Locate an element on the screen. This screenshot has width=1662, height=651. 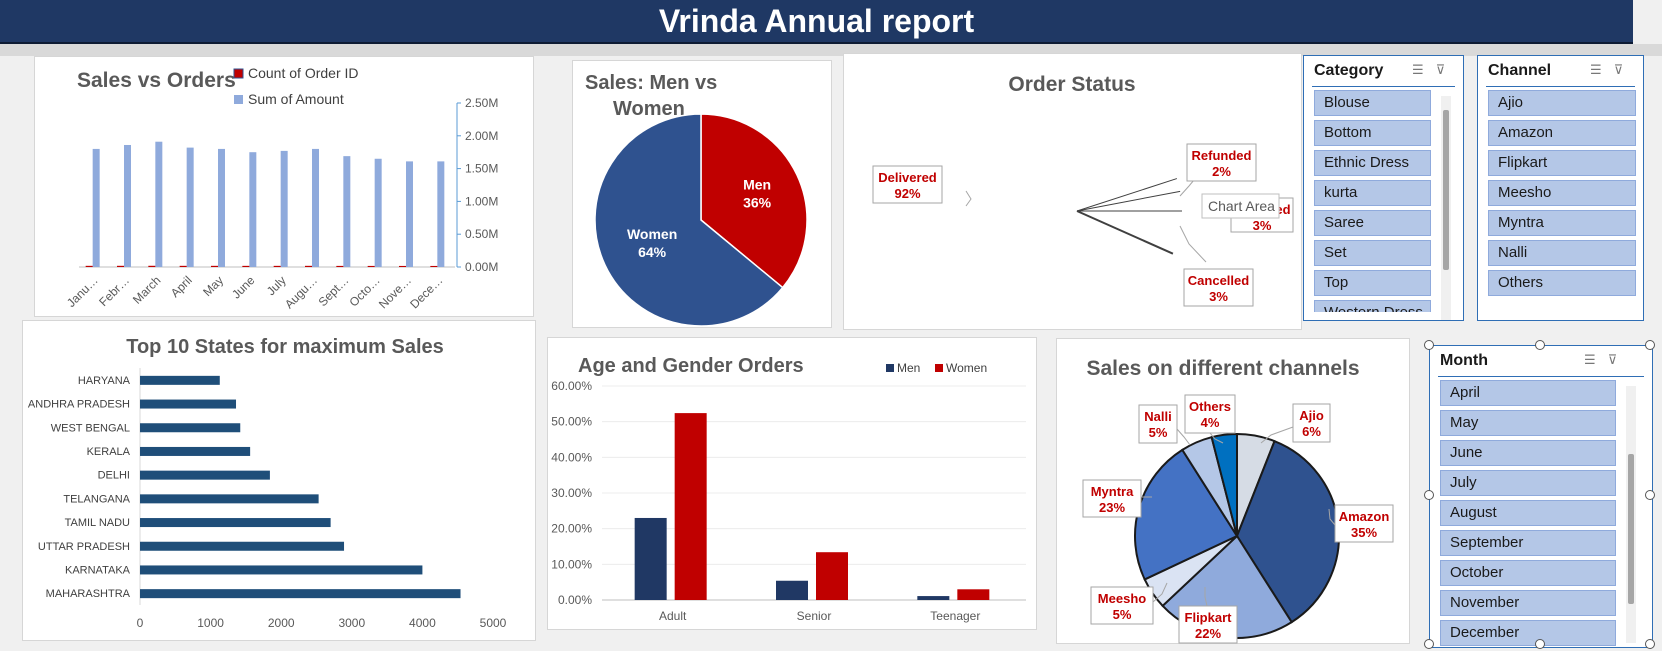
data-label-value-refunded: 2% is located at coordinates (1221, 171).